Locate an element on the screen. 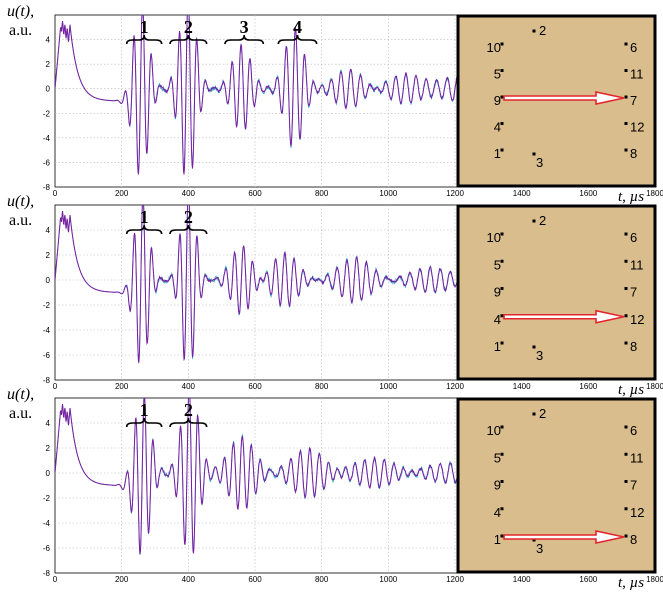 The height and width of the screenshot is (597, 663). x-tick-label: 1600 is located at coordinates (588, 193).